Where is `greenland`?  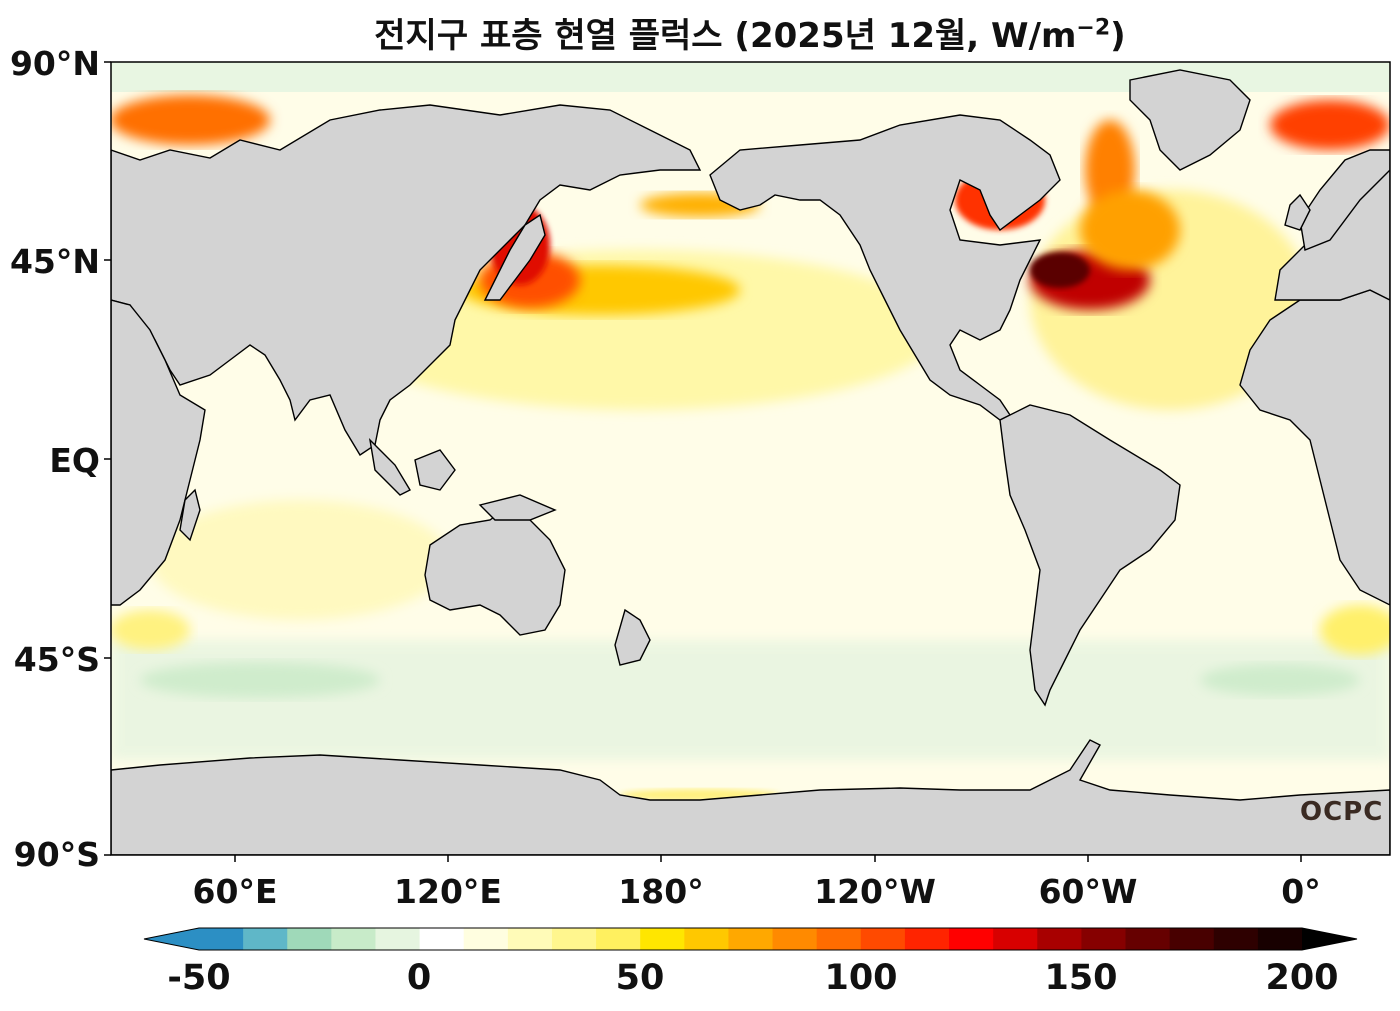
greenland is located at coordinates (1190, 120).